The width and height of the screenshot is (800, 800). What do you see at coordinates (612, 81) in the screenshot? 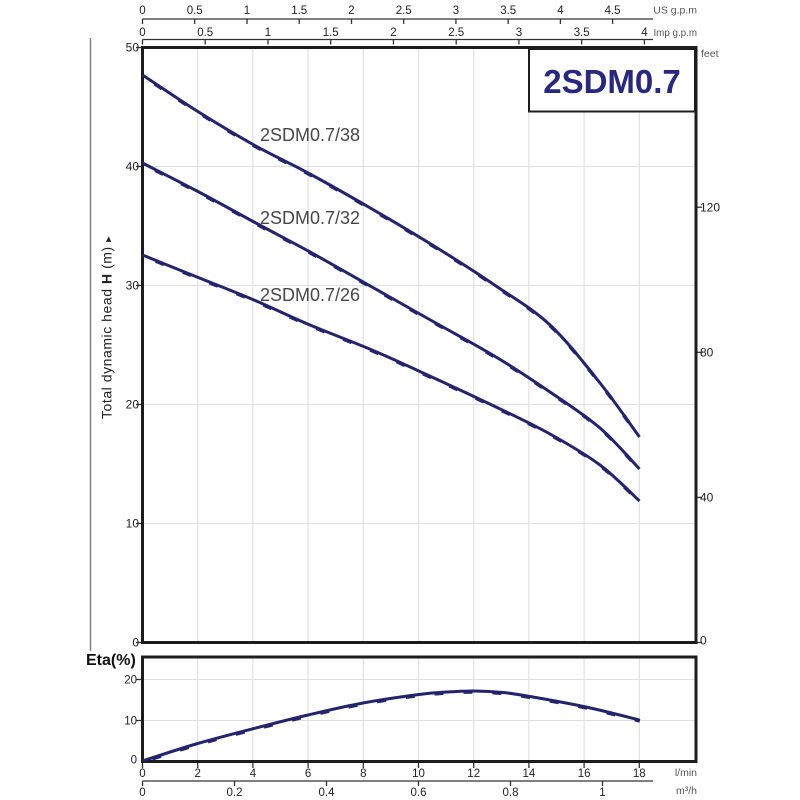
I see `svg-text: 2SDM0.7` at bounding box center [612, 81].